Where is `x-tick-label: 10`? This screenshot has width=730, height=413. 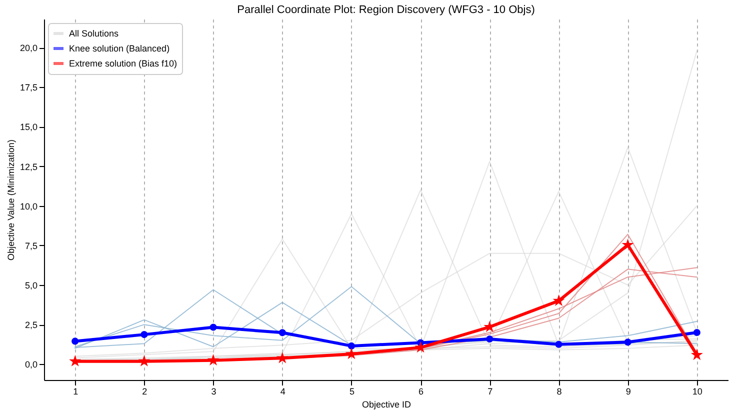 x-tick-label: 10 is located at coordinates (697, 391).